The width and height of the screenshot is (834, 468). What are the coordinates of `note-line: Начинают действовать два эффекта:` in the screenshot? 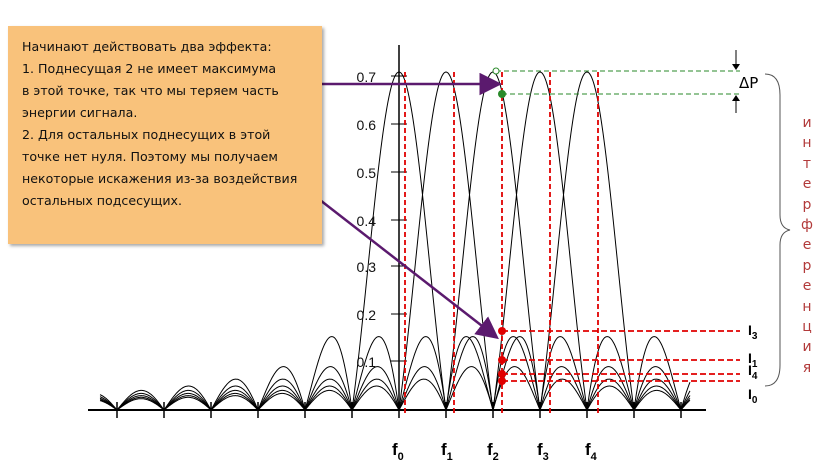 It's located at (147, 46).